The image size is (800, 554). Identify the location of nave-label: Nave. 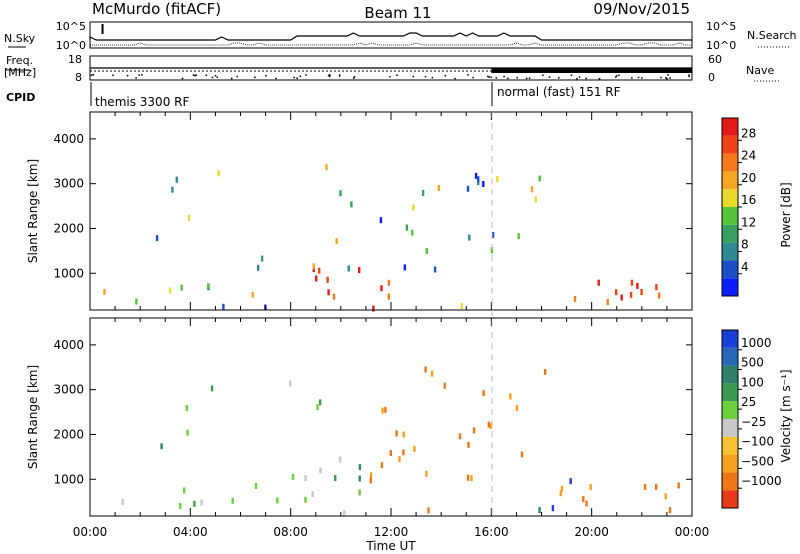
(760, 70).